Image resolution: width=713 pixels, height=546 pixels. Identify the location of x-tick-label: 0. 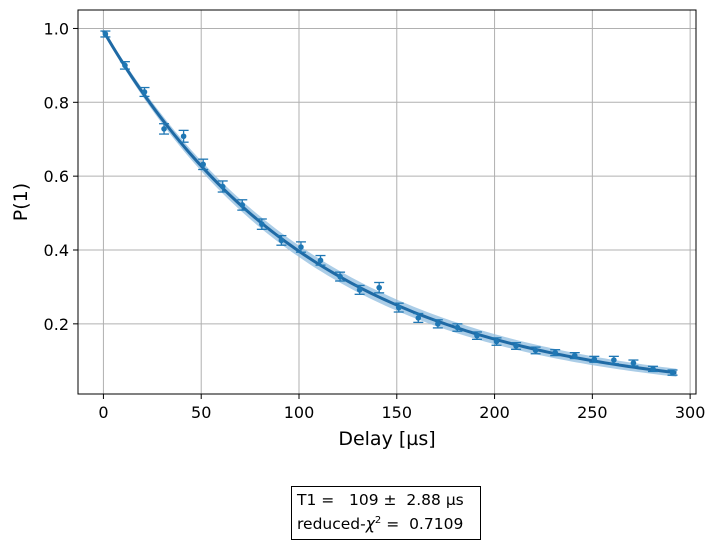
(103, 412).